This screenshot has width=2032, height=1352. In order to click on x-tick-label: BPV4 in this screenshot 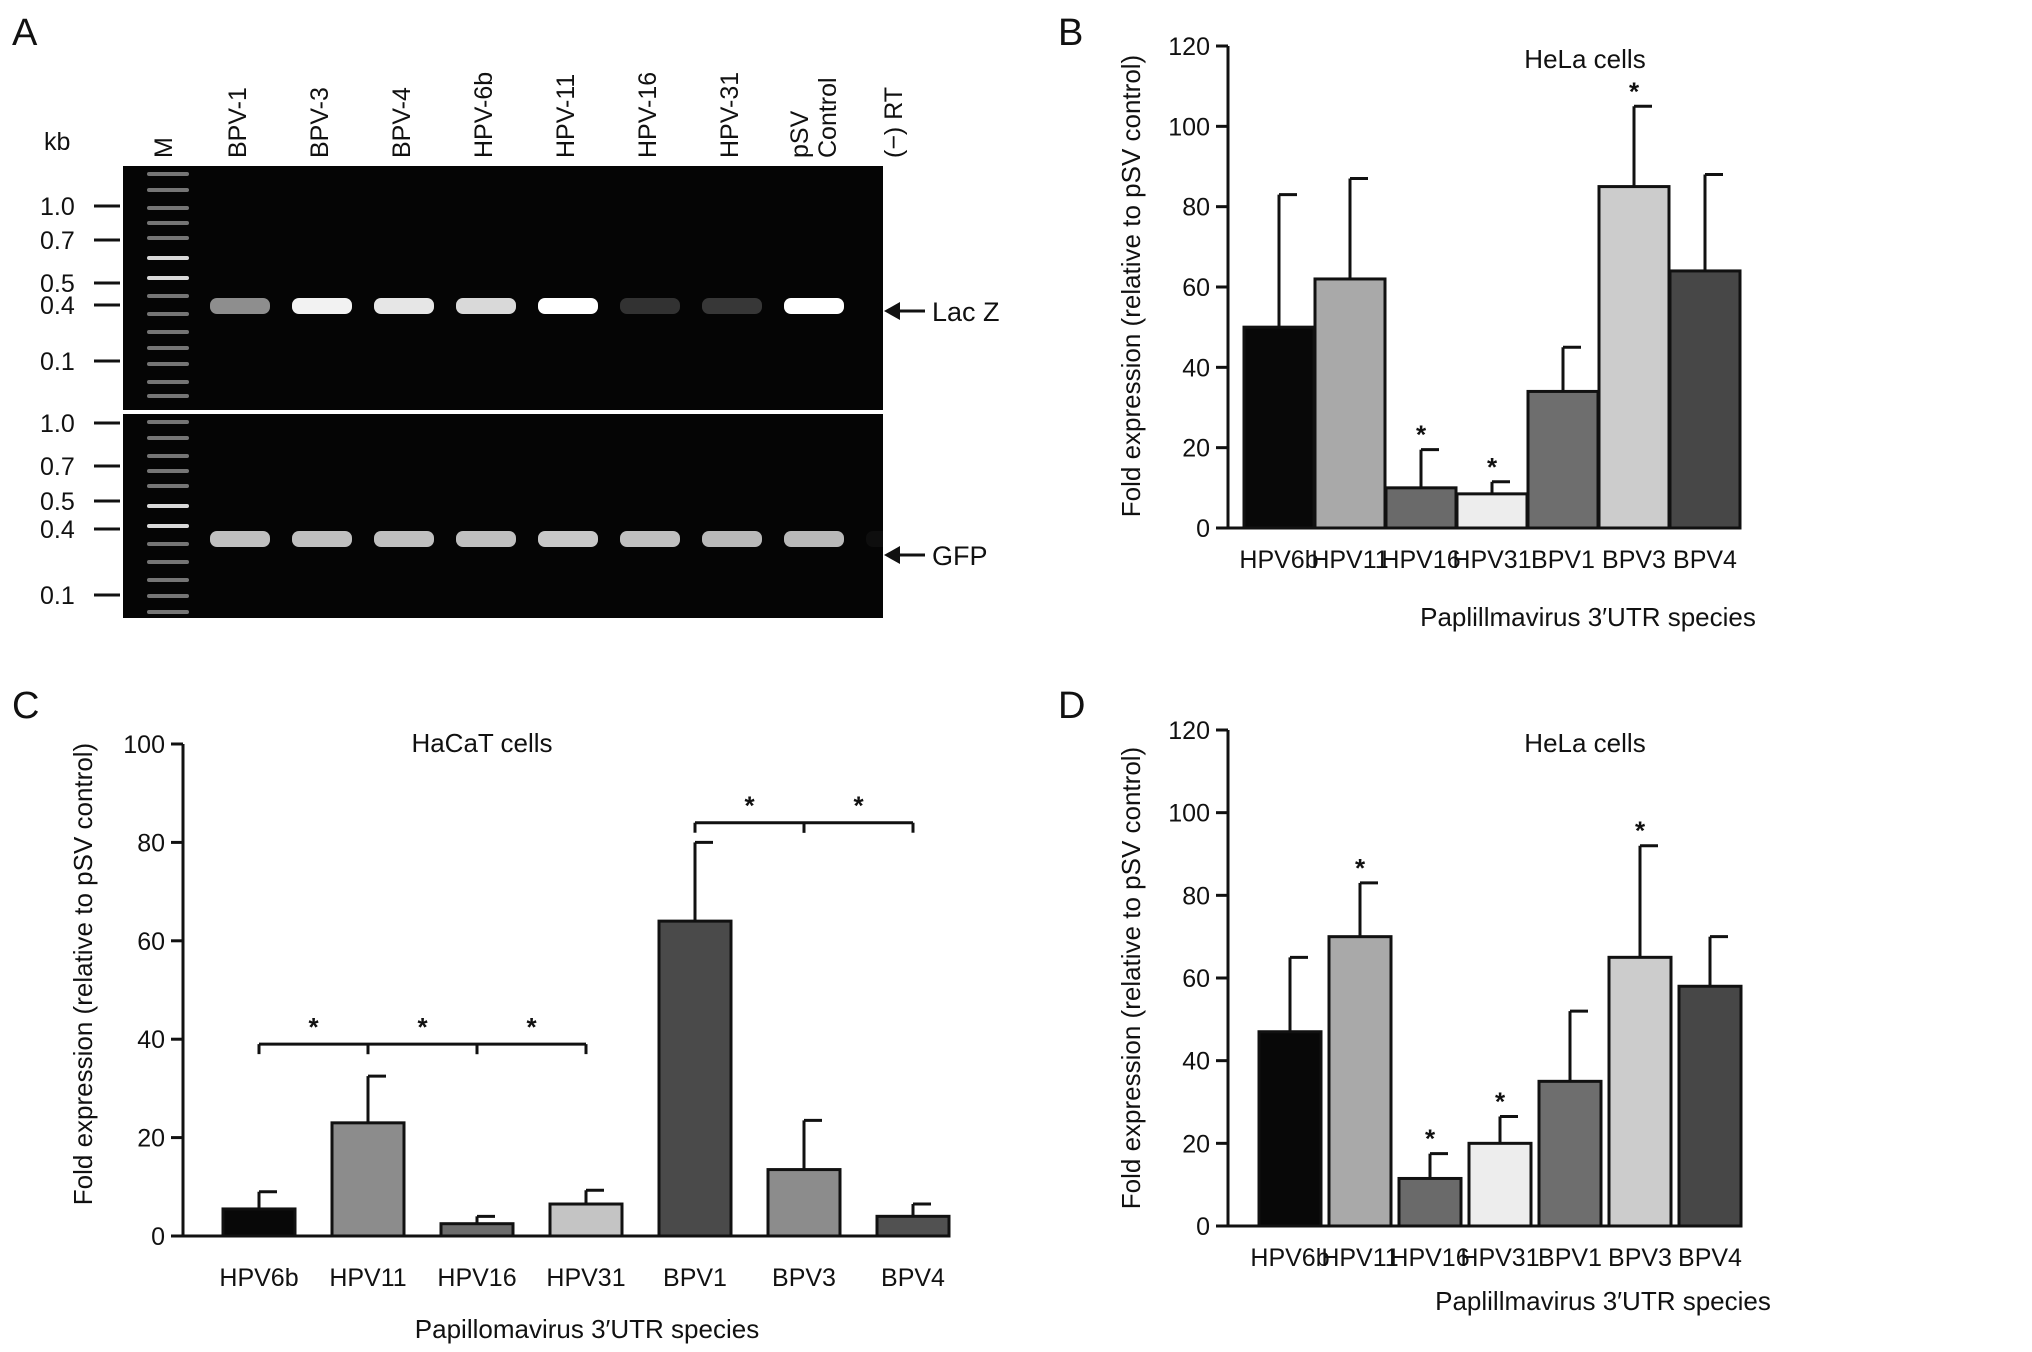, I will do `click(1710, 1258)`.